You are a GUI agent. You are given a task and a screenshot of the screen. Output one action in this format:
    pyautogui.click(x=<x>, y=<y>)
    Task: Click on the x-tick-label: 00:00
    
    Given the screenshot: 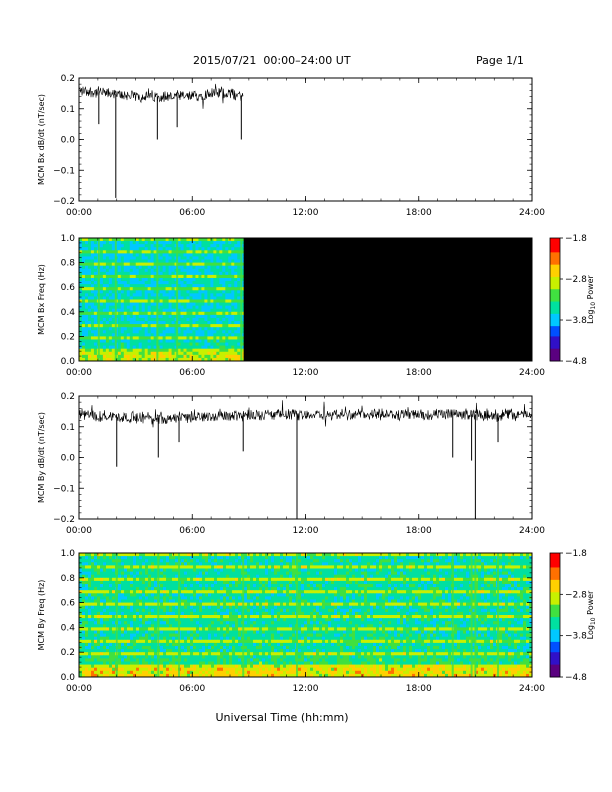 What is the action you would take?
    pyautogui.click(x=79, y=531)
    